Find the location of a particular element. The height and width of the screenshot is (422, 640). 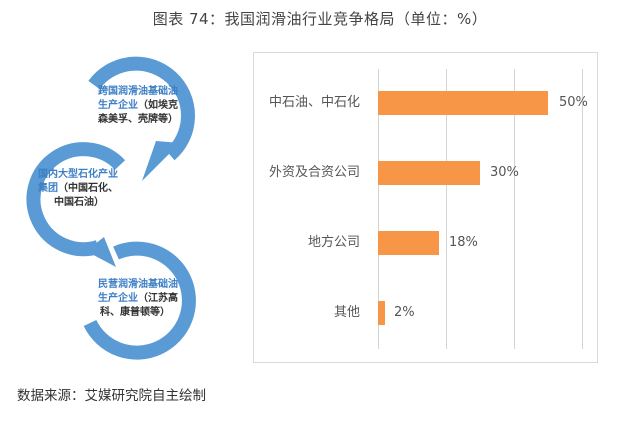

category-label: 中石油、中石化 is located at coordinates (314, 102).